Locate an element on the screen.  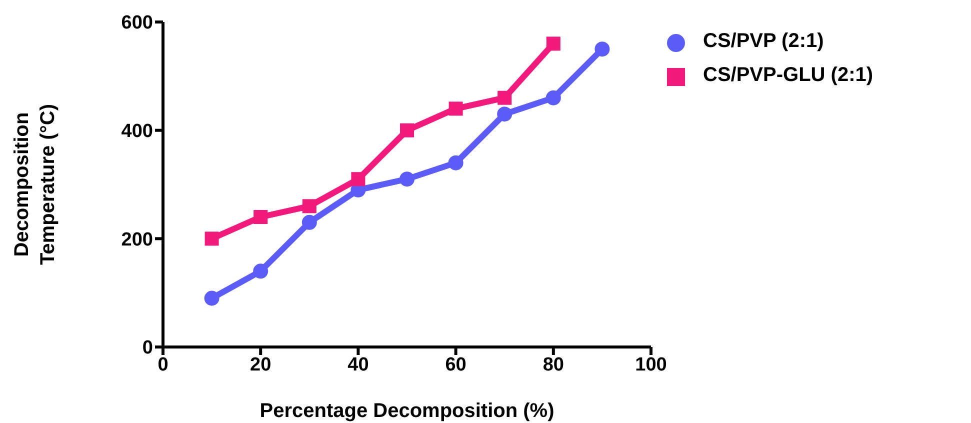
x-tick-label: 0 is located at coordinates (163, 365).